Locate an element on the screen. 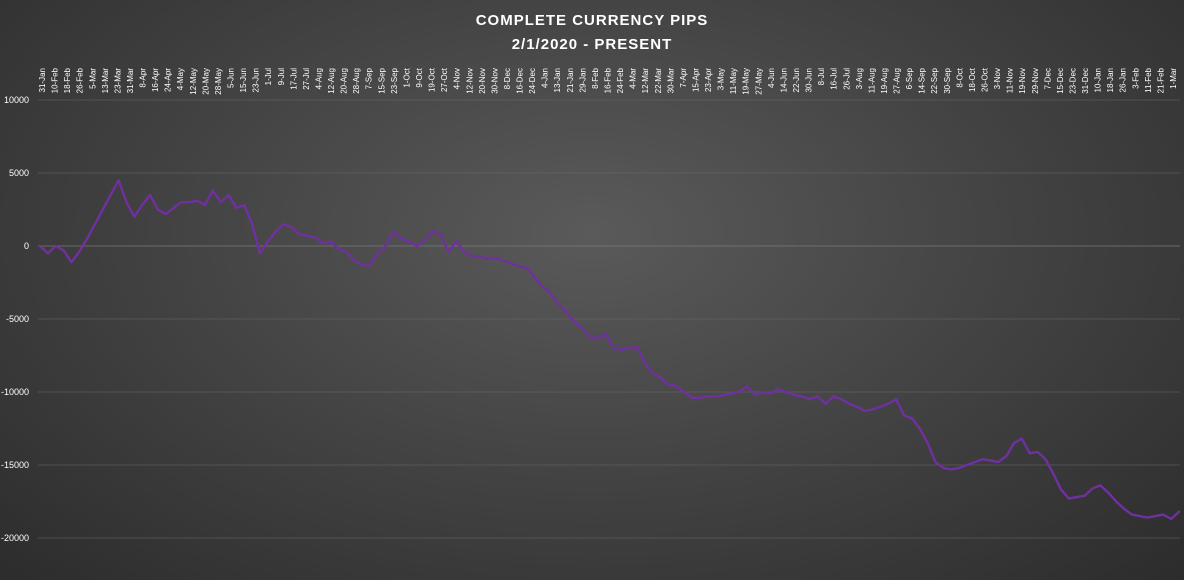 The image size is (1184, 580). x-tick-label: 19-Nov is located at coordinates (1022, 81).